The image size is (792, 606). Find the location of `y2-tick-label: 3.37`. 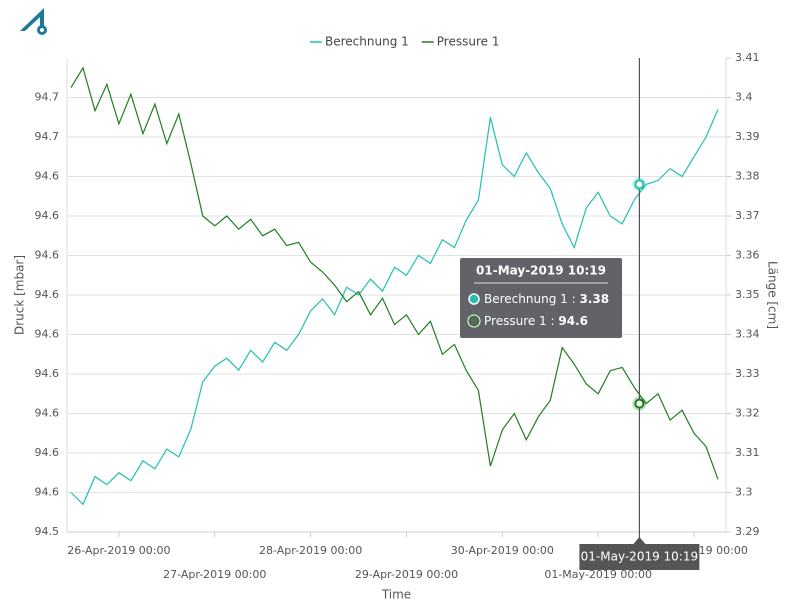

y2-tick-label: 3.37 is located at coordinates (747, 215).